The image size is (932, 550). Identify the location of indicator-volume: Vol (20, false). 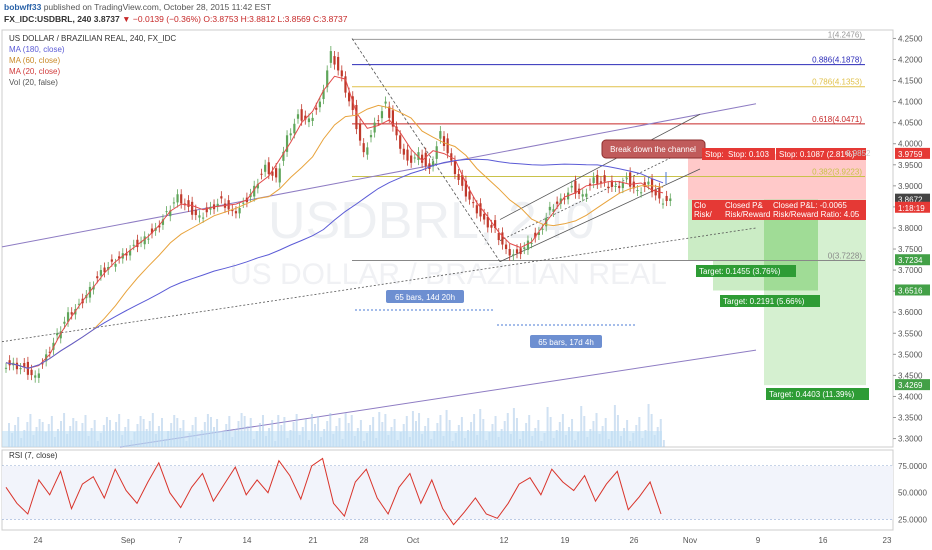
(33, 82).